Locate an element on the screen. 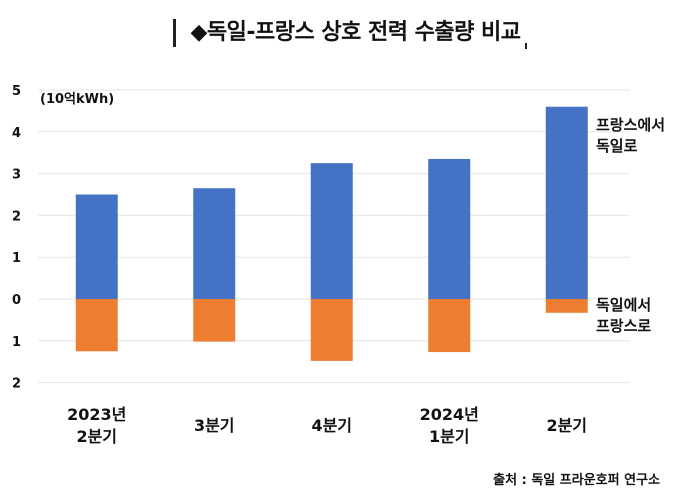 This screenshot has height=499, width=700. series-label-france-to-germany: 프랑스에서 독일로 is located at coordinates (631, 135).